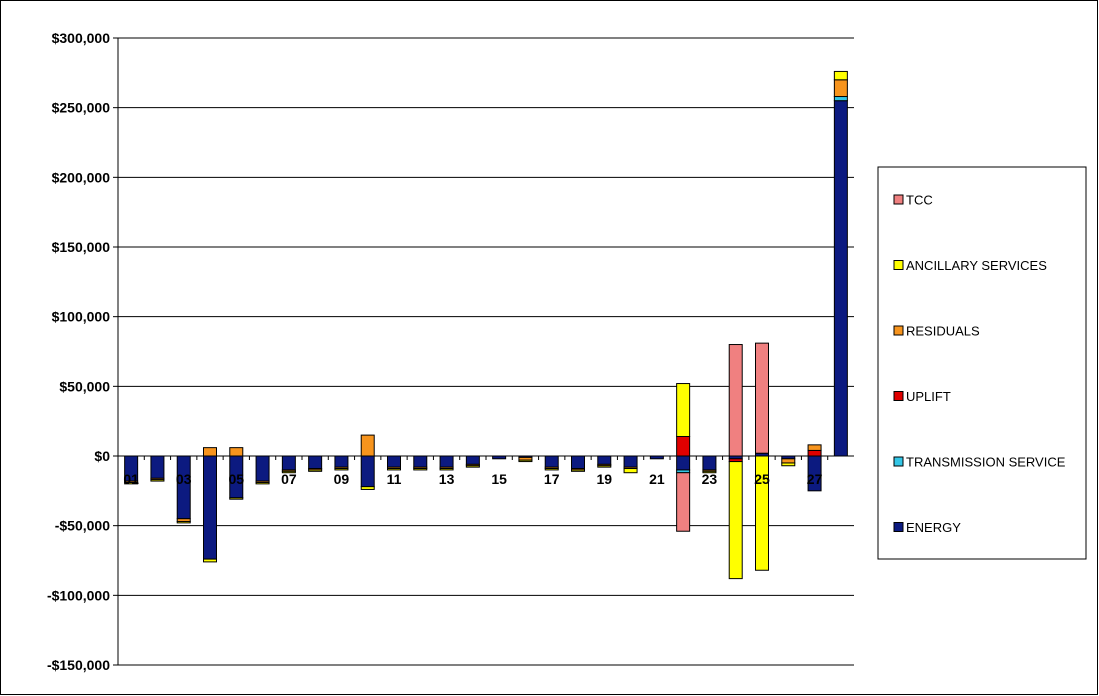  I want to click on x-tick-label: 23, so click(710, 479).